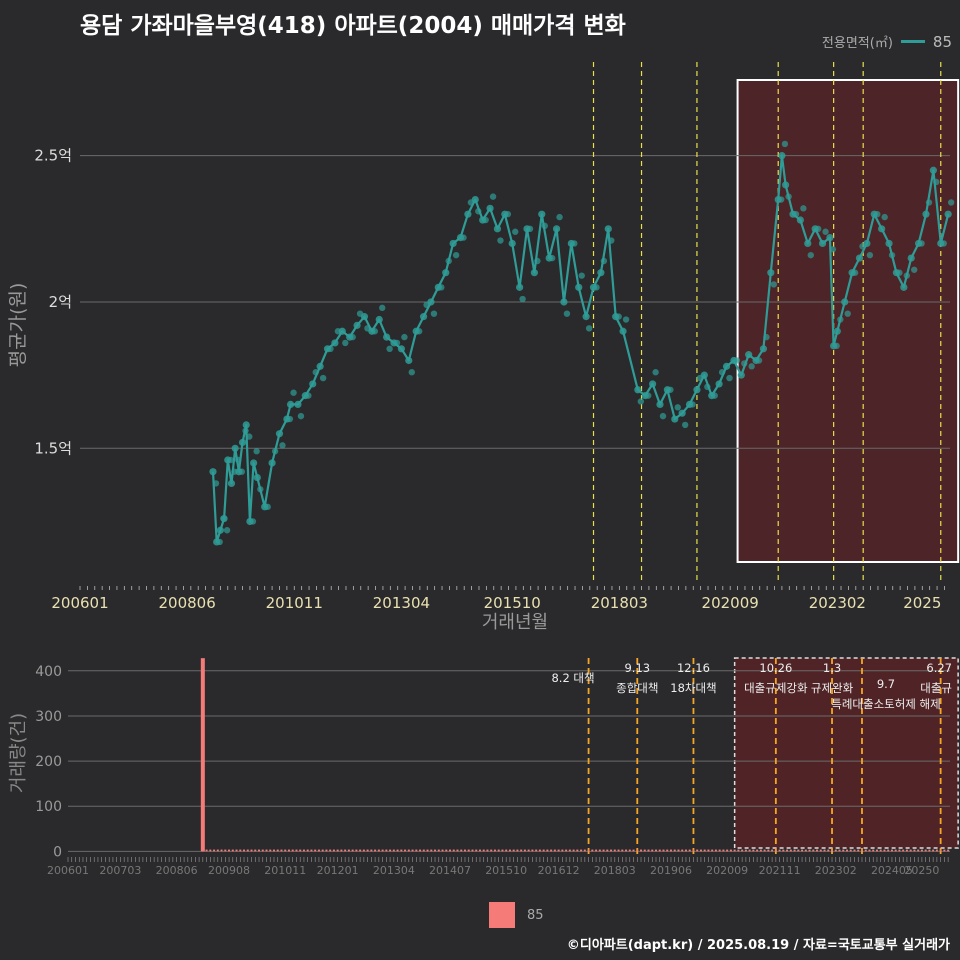  I want to click on chart-title: 용담 가좌마을부영(418) 아파트(2004) 매매가격 변화, so click(353, 26).